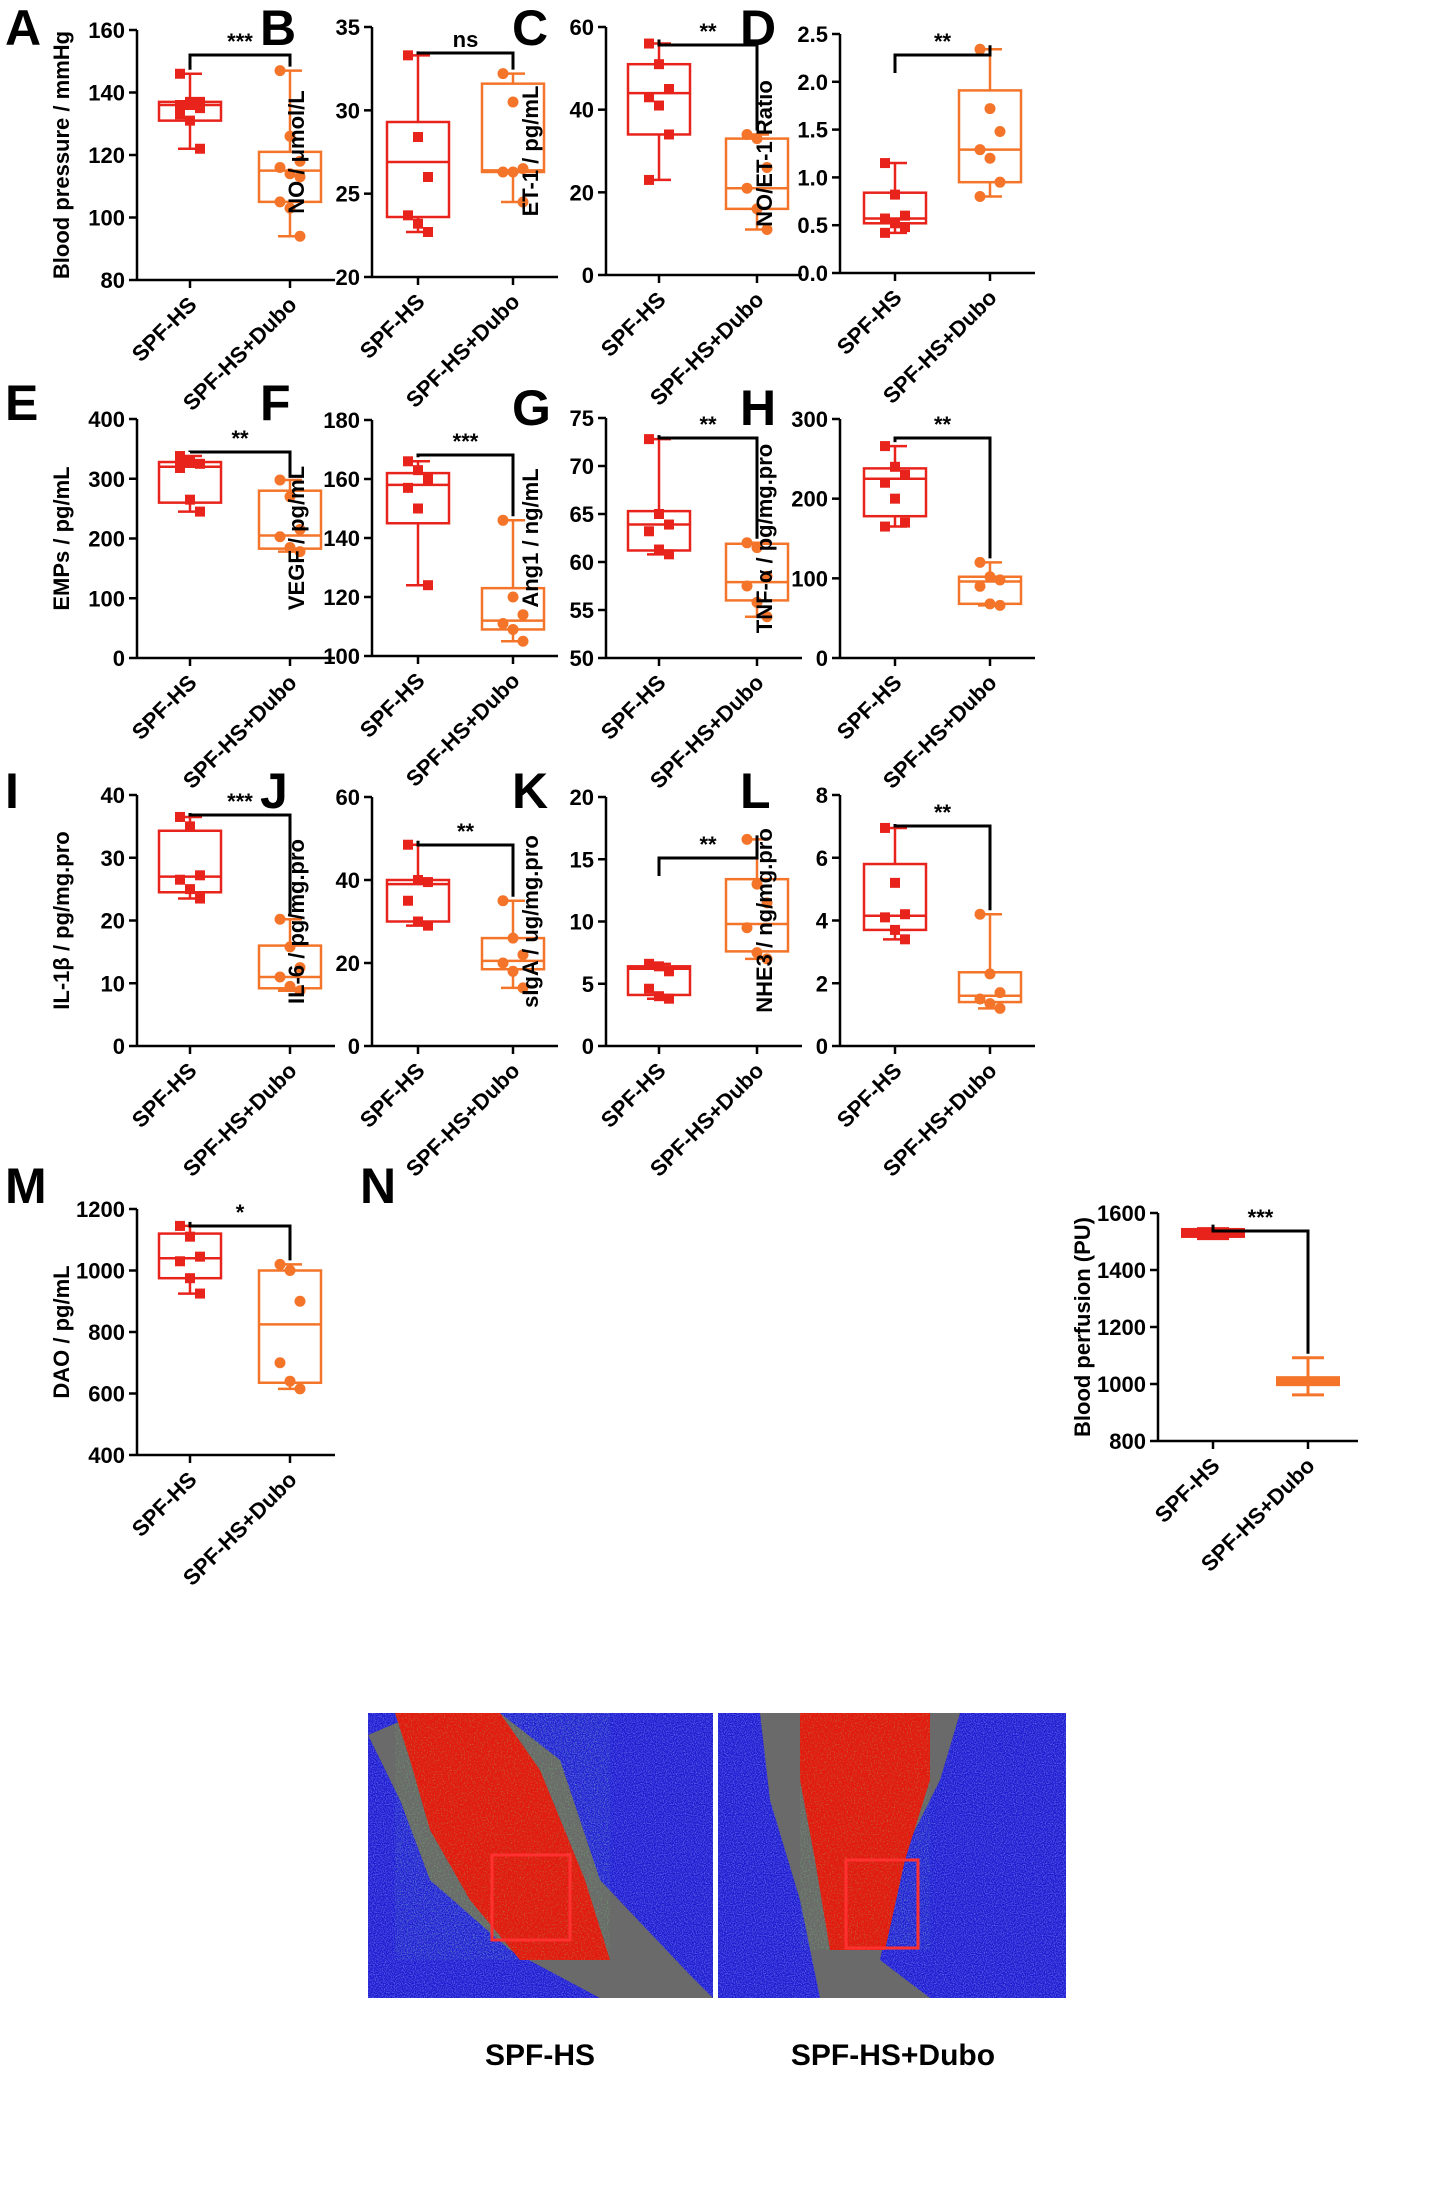 The image size is (1450, 2185). What do you see at coordinates (278, 28) in the screenshot?
I see `panel-b-letter: B` at bounding box center [278, 28].